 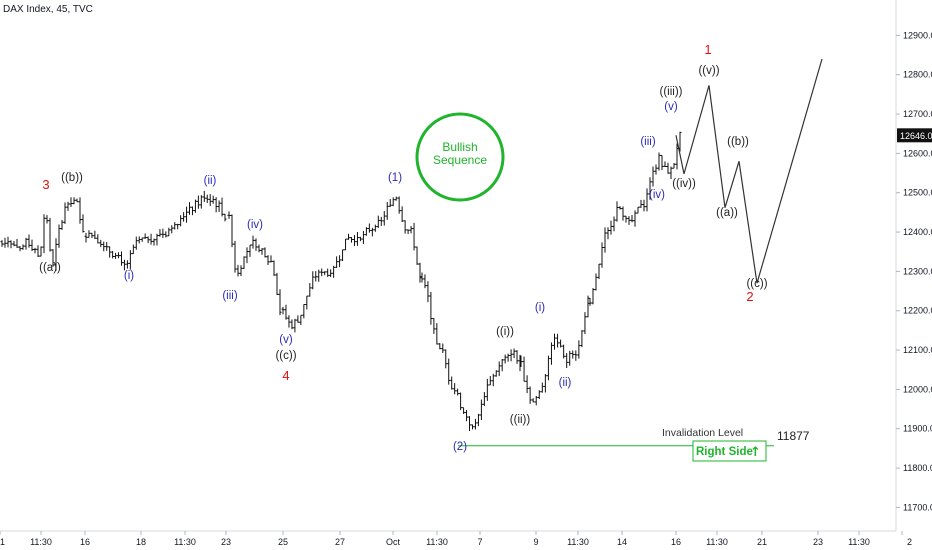 What do you see at coordinates (917, 507) in the screenshot?
I see `y-tick-label: 11700.0` at bounding box center [917, 507].